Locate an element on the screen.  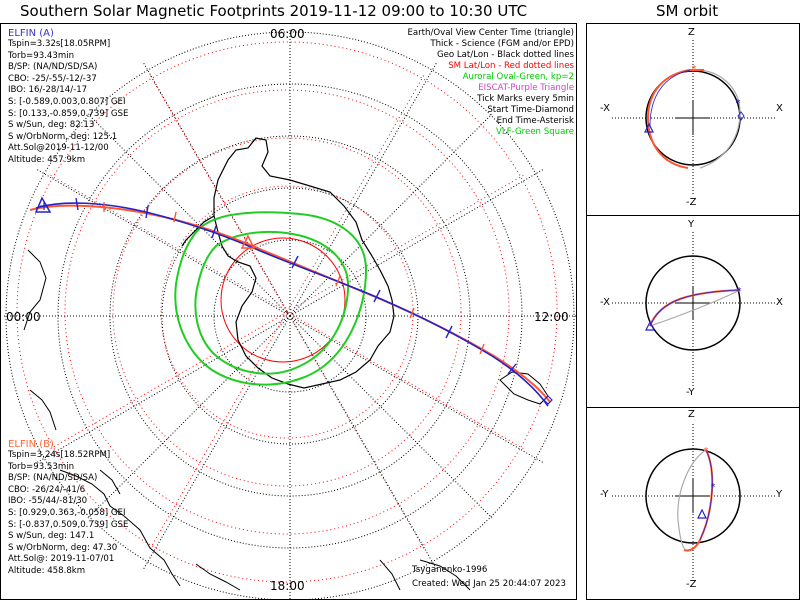
elfin-b-line: Torb=93.53min is located at coordinates (41, 466).